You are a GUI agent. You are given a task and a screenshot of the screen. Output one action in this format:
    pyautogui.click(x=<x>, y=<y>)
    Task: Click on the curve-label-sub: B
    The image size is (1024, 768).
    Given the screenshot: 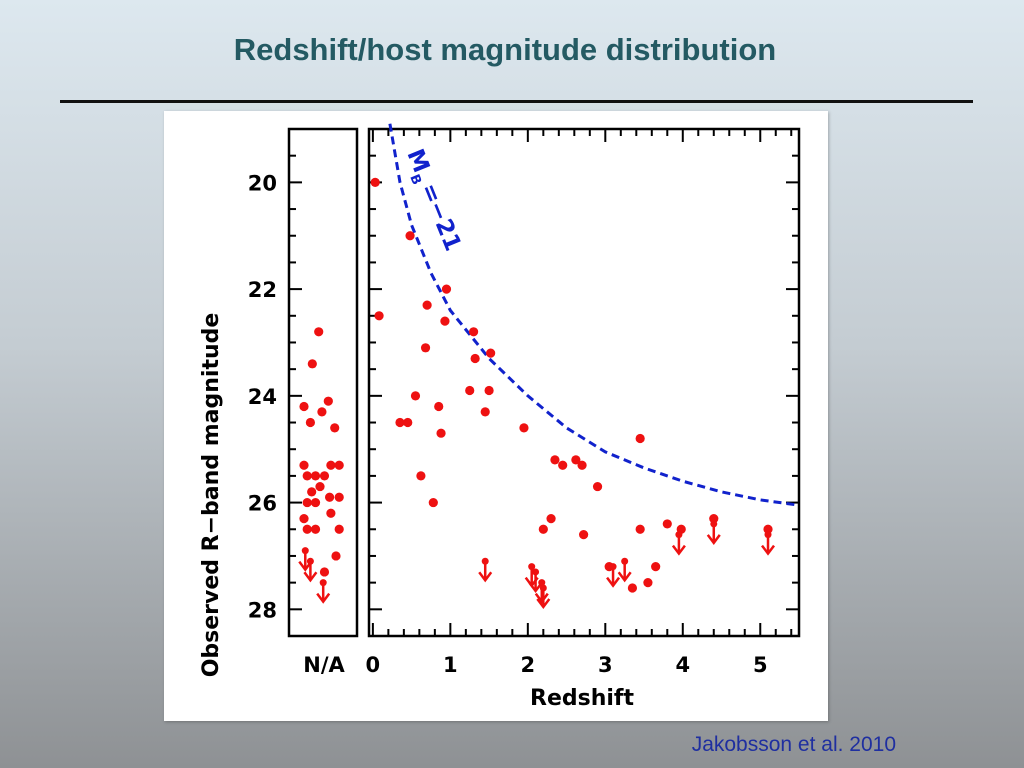 What is the action you would take?
    pyautogui.click(x=415, y=179)
    